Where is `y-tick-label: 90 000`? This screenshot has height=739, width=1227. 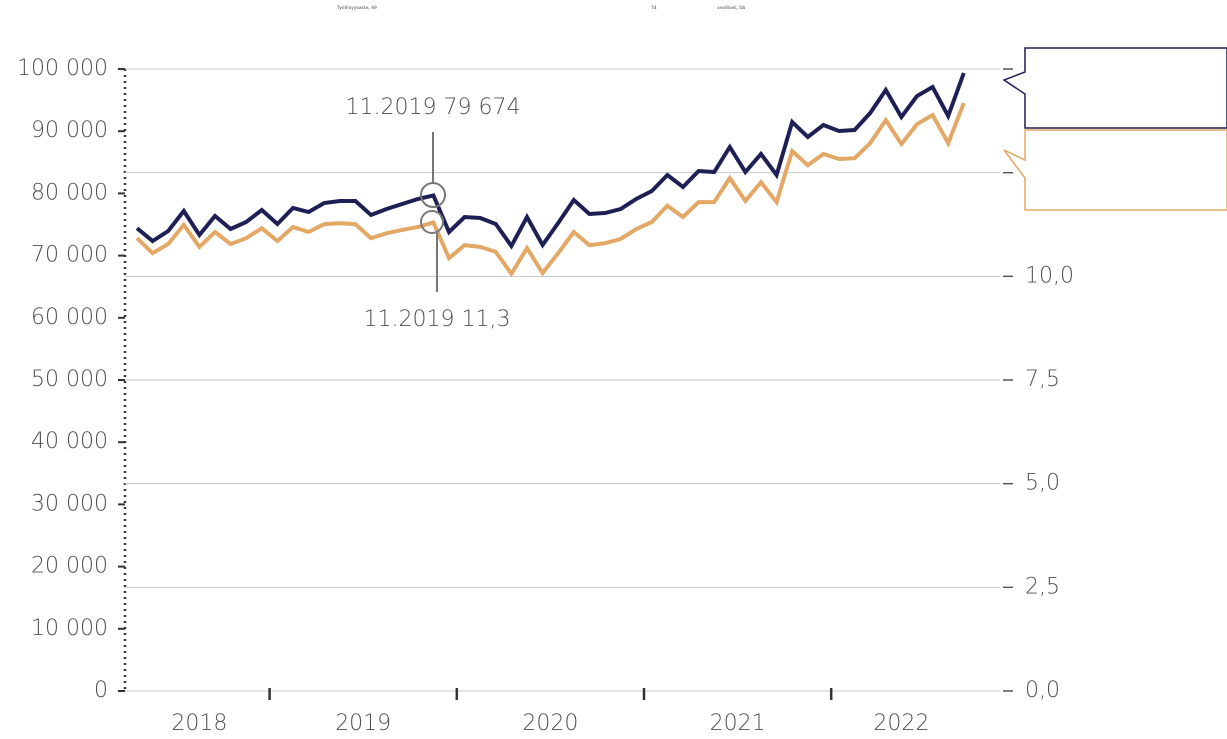
y-tick-label: 90 000 is located at coordinates (69, 130).